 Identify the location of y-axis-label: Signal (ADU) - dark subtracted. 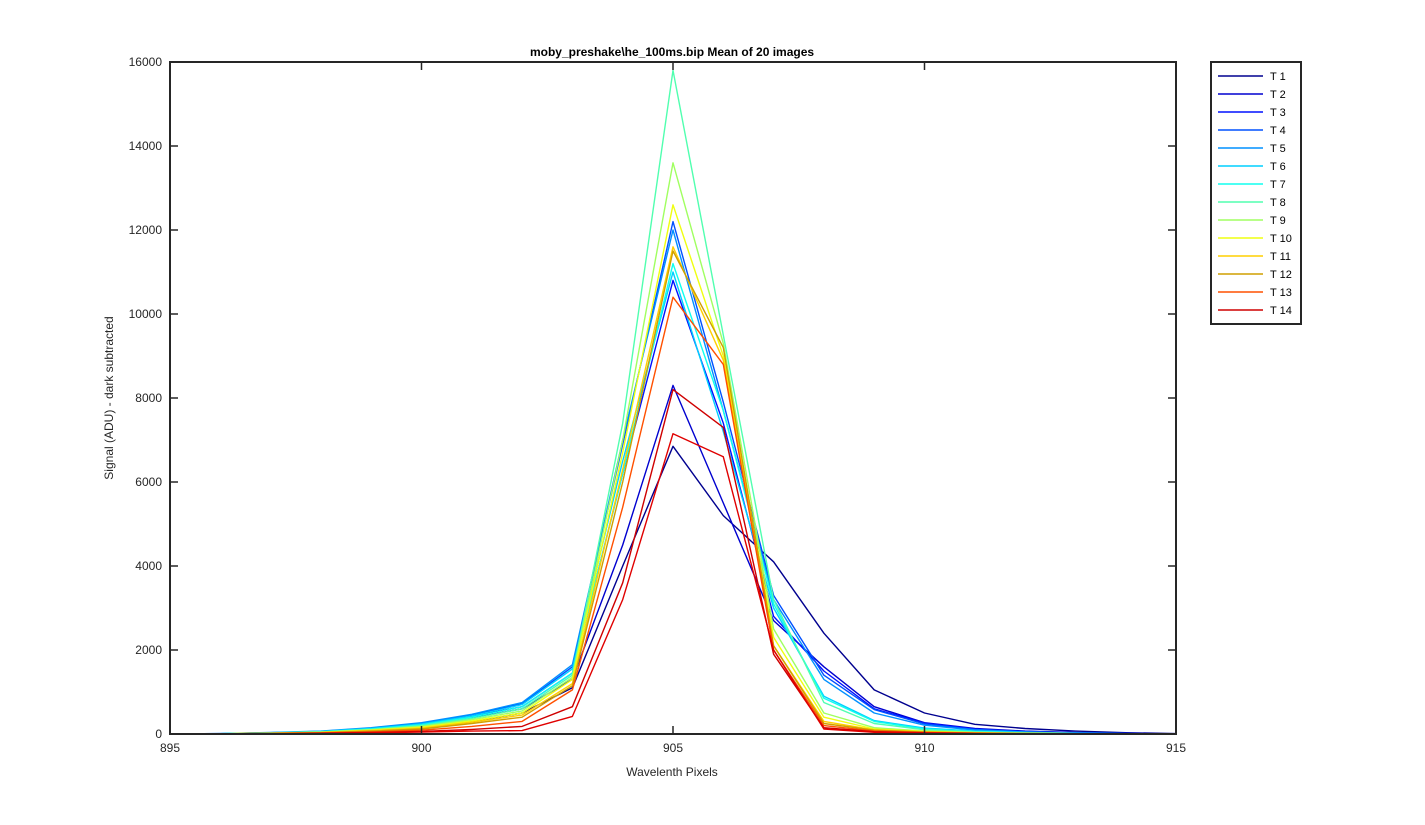
(109, 397).